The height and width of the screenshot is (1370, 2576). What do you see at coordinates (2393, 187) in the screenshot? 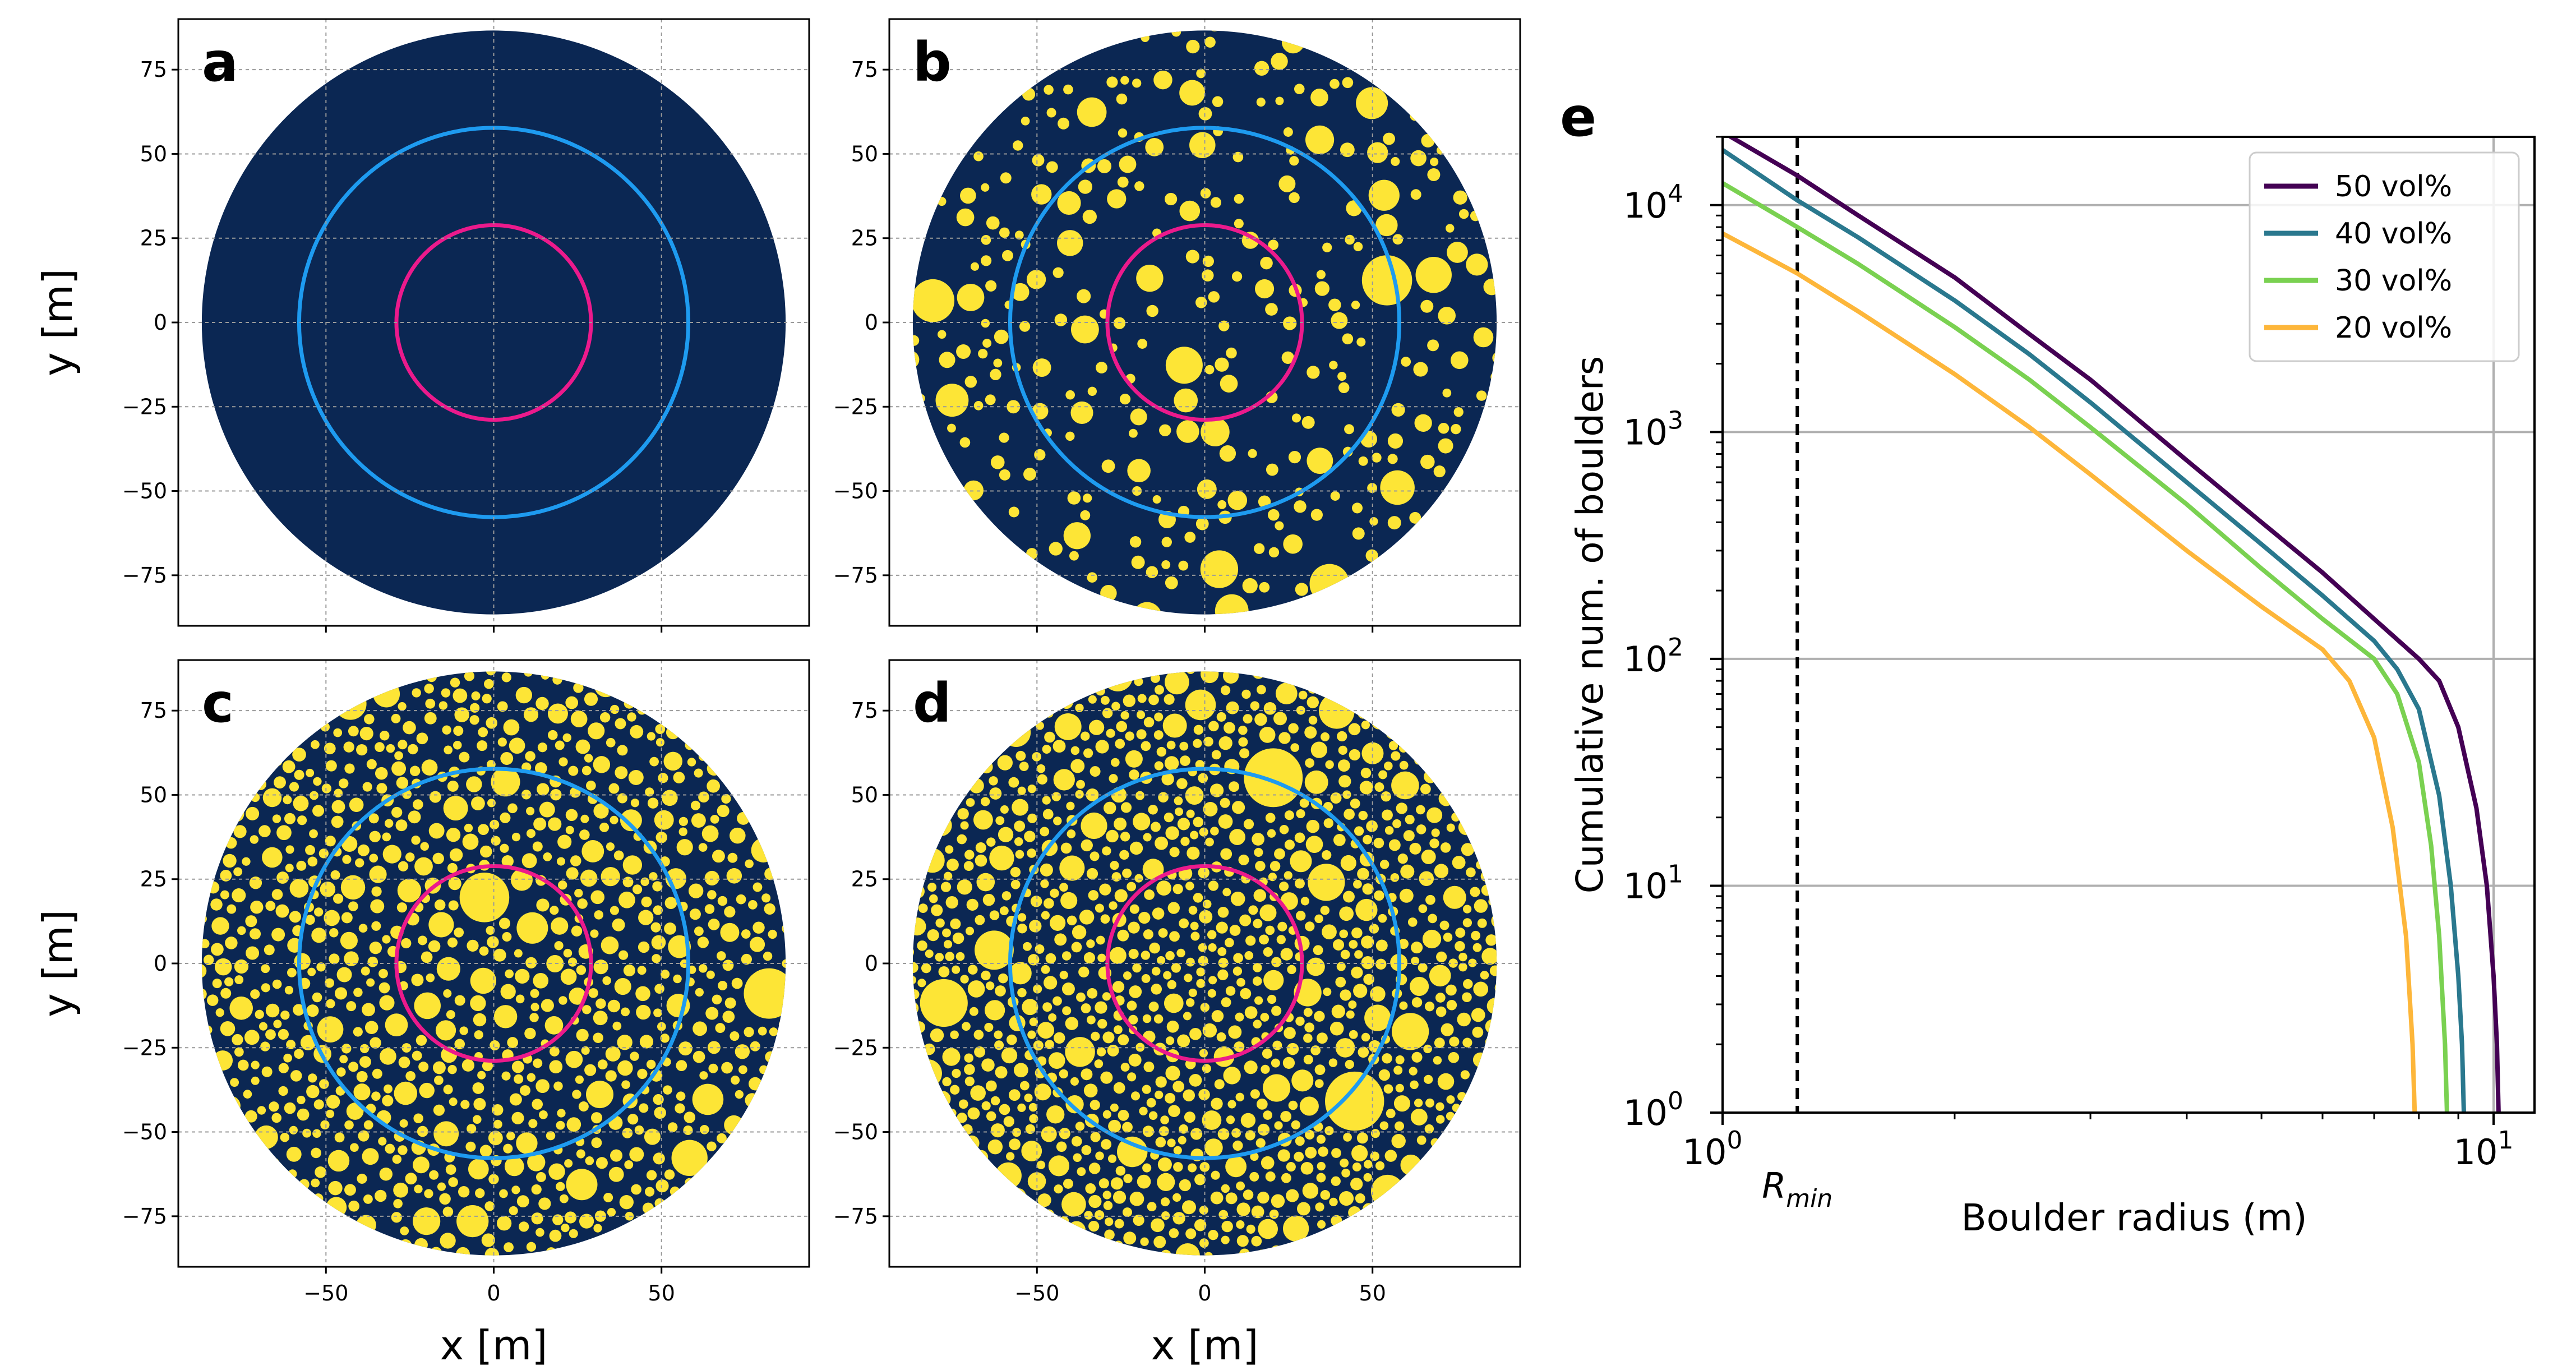
I see `legend-label: 50 vol%` at bounding box center [2393, 187].